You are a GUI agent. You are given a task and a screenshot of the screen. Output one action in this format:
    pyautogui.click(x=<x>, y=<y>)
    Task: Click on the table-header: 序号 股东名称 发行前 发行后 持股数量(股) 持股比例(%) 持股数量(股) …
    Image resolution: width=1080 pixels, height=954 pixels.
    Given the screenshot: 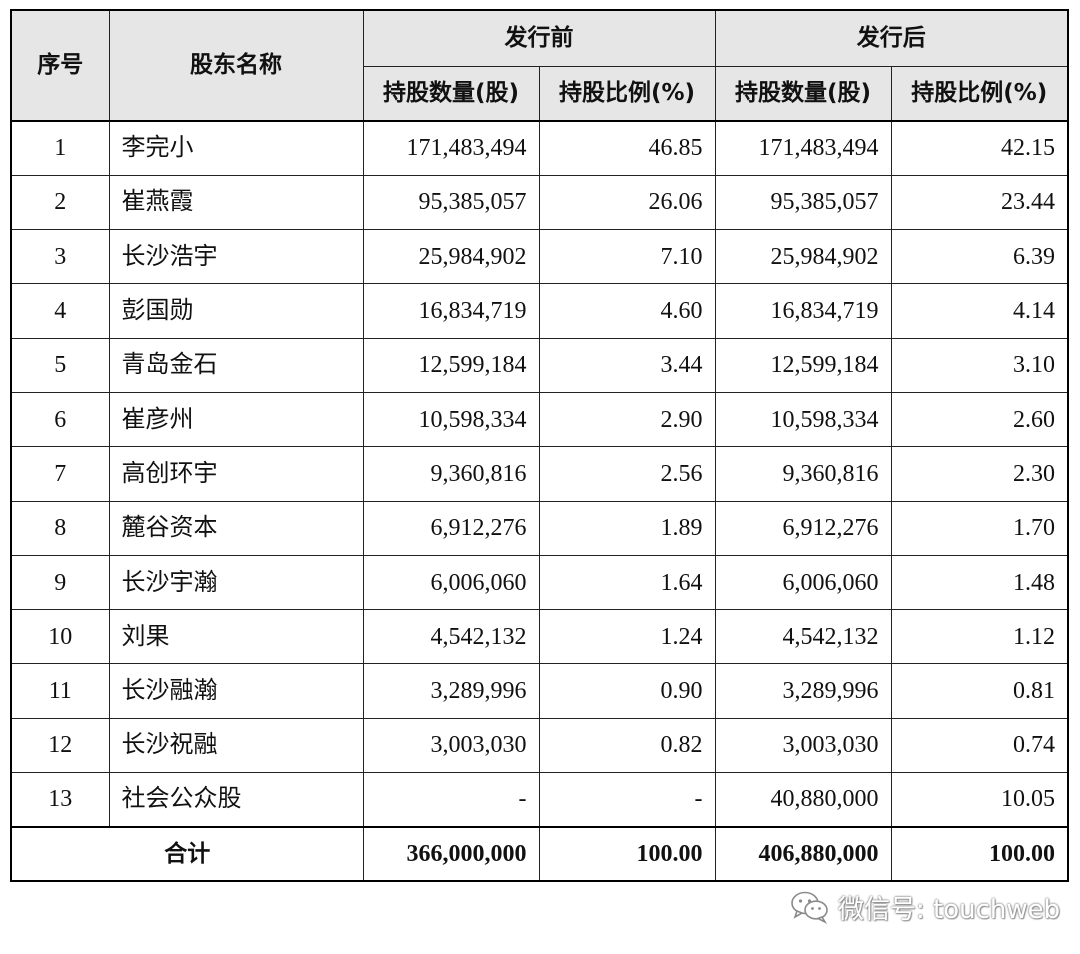 What is the action you would take?
    pyautogui.click(x=539, y=65)
    